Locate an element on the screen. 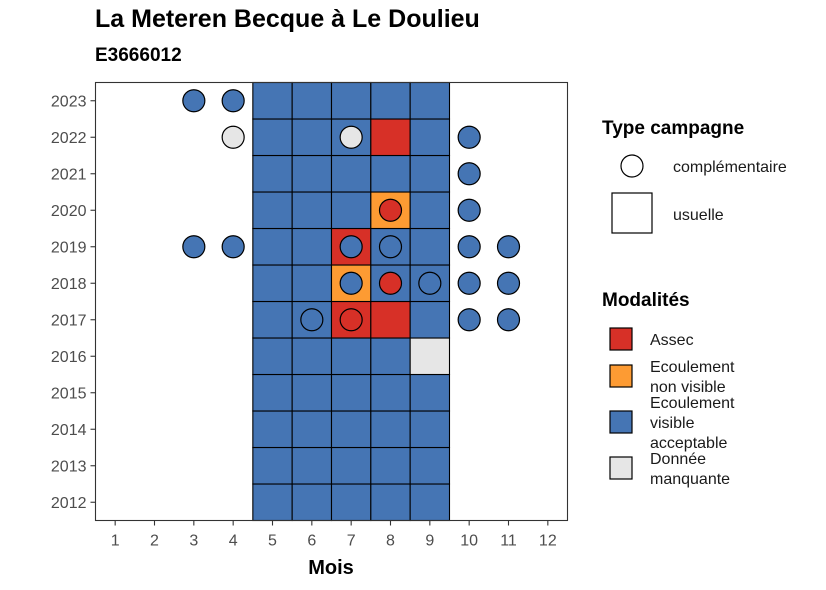  x-tick-label-6: 6 is located at coordinates (311, 541).